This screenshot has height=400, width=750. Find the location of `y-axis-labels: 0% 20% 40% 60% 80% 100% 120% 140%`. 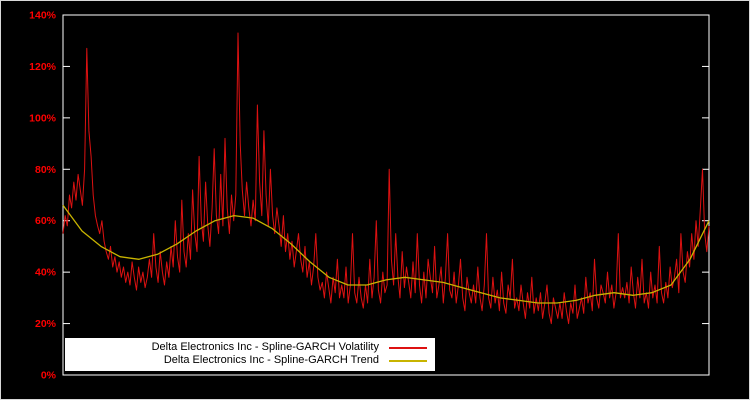

y-axis-labels: 0% 20% 40% 60% 80% 100% 120% 140% is located at coordinates (43, 196).